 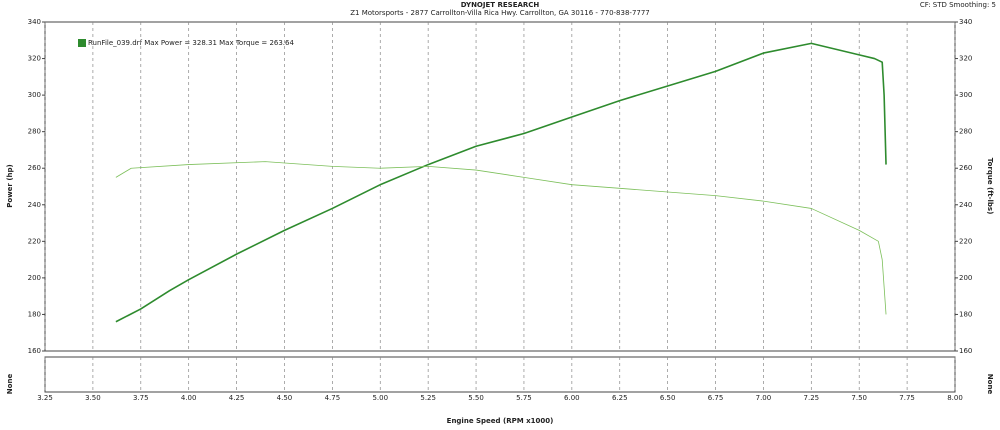 What do you see at coordinates (141, 398) in the screenshot?
I see `x-tick-label: 3.75` at bounding box center [141, 398].